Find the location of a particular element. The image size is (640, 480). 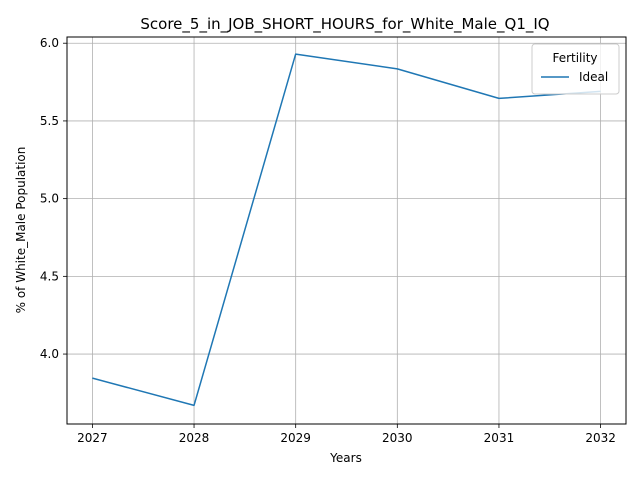

x-tick-label: 2028 is located at coordinates (194, 438).